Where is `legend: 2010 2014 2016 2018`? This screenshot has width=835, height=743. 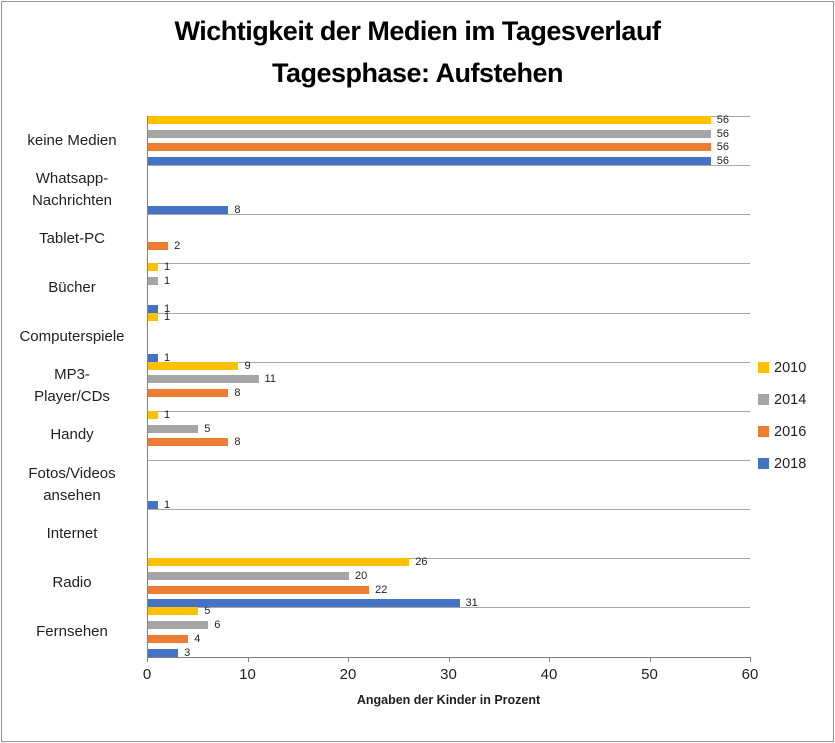 legend: 2010 2014 2016 2018 is located at coordinates (782, 416).